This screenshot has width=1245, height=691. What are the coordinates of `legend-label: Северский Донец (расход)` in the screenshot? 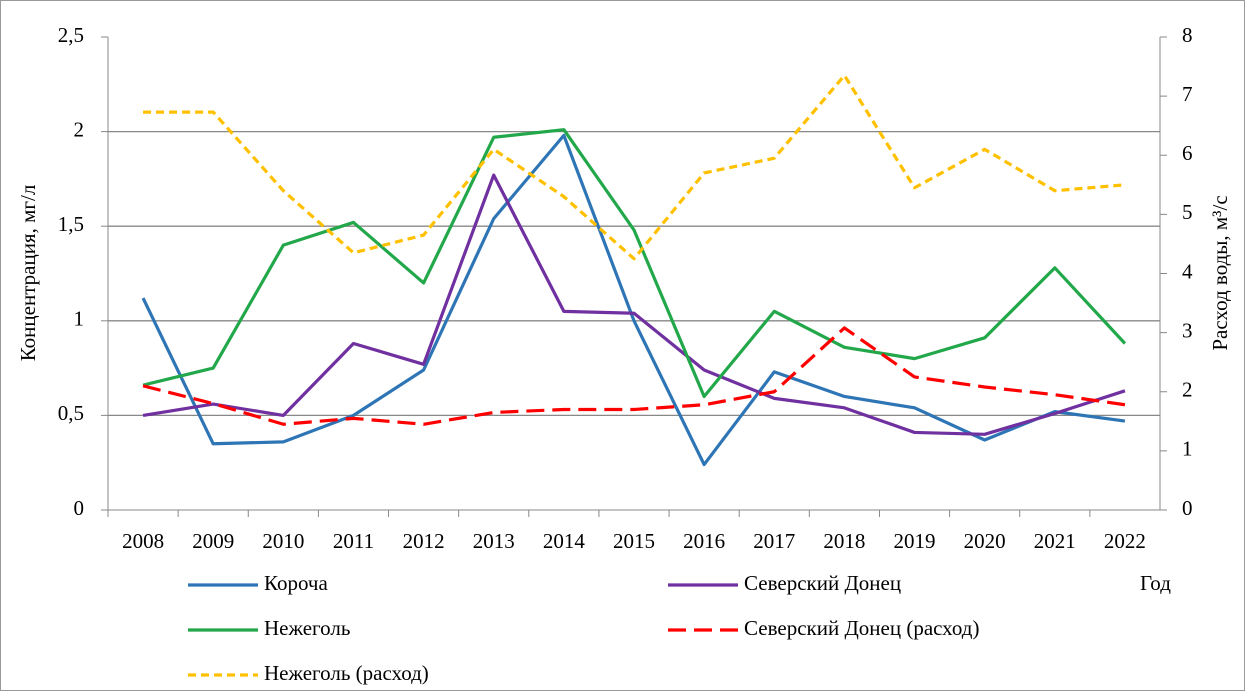 It's located at (861, 628).